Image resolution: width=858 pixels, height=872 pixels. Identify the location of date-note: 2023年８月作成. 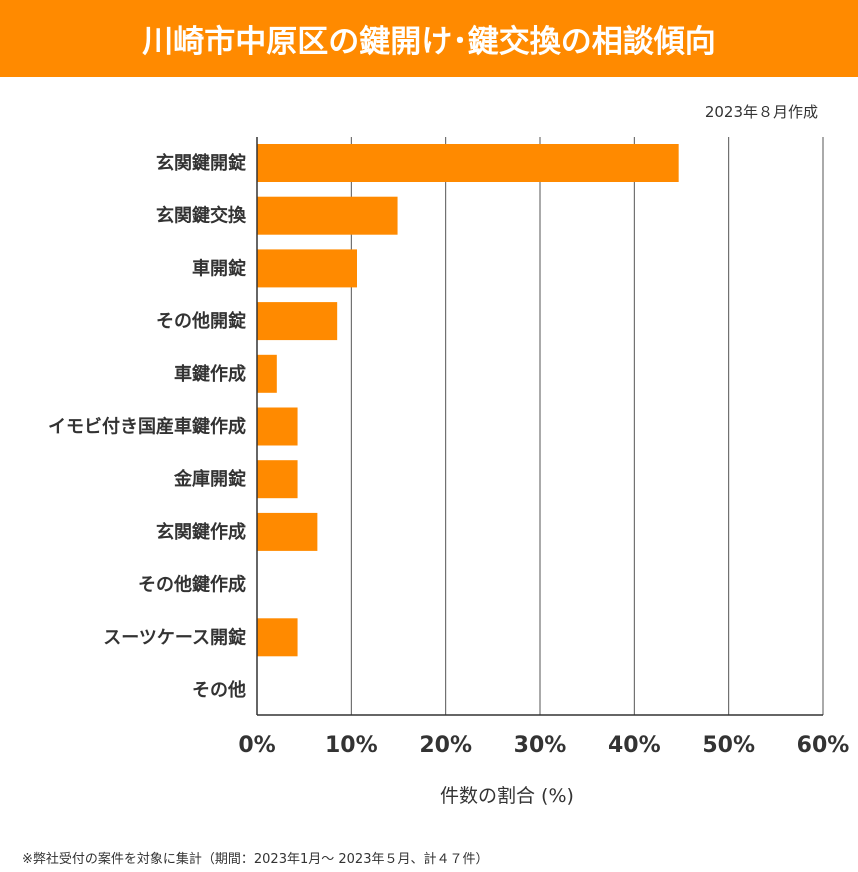
(761, 112).